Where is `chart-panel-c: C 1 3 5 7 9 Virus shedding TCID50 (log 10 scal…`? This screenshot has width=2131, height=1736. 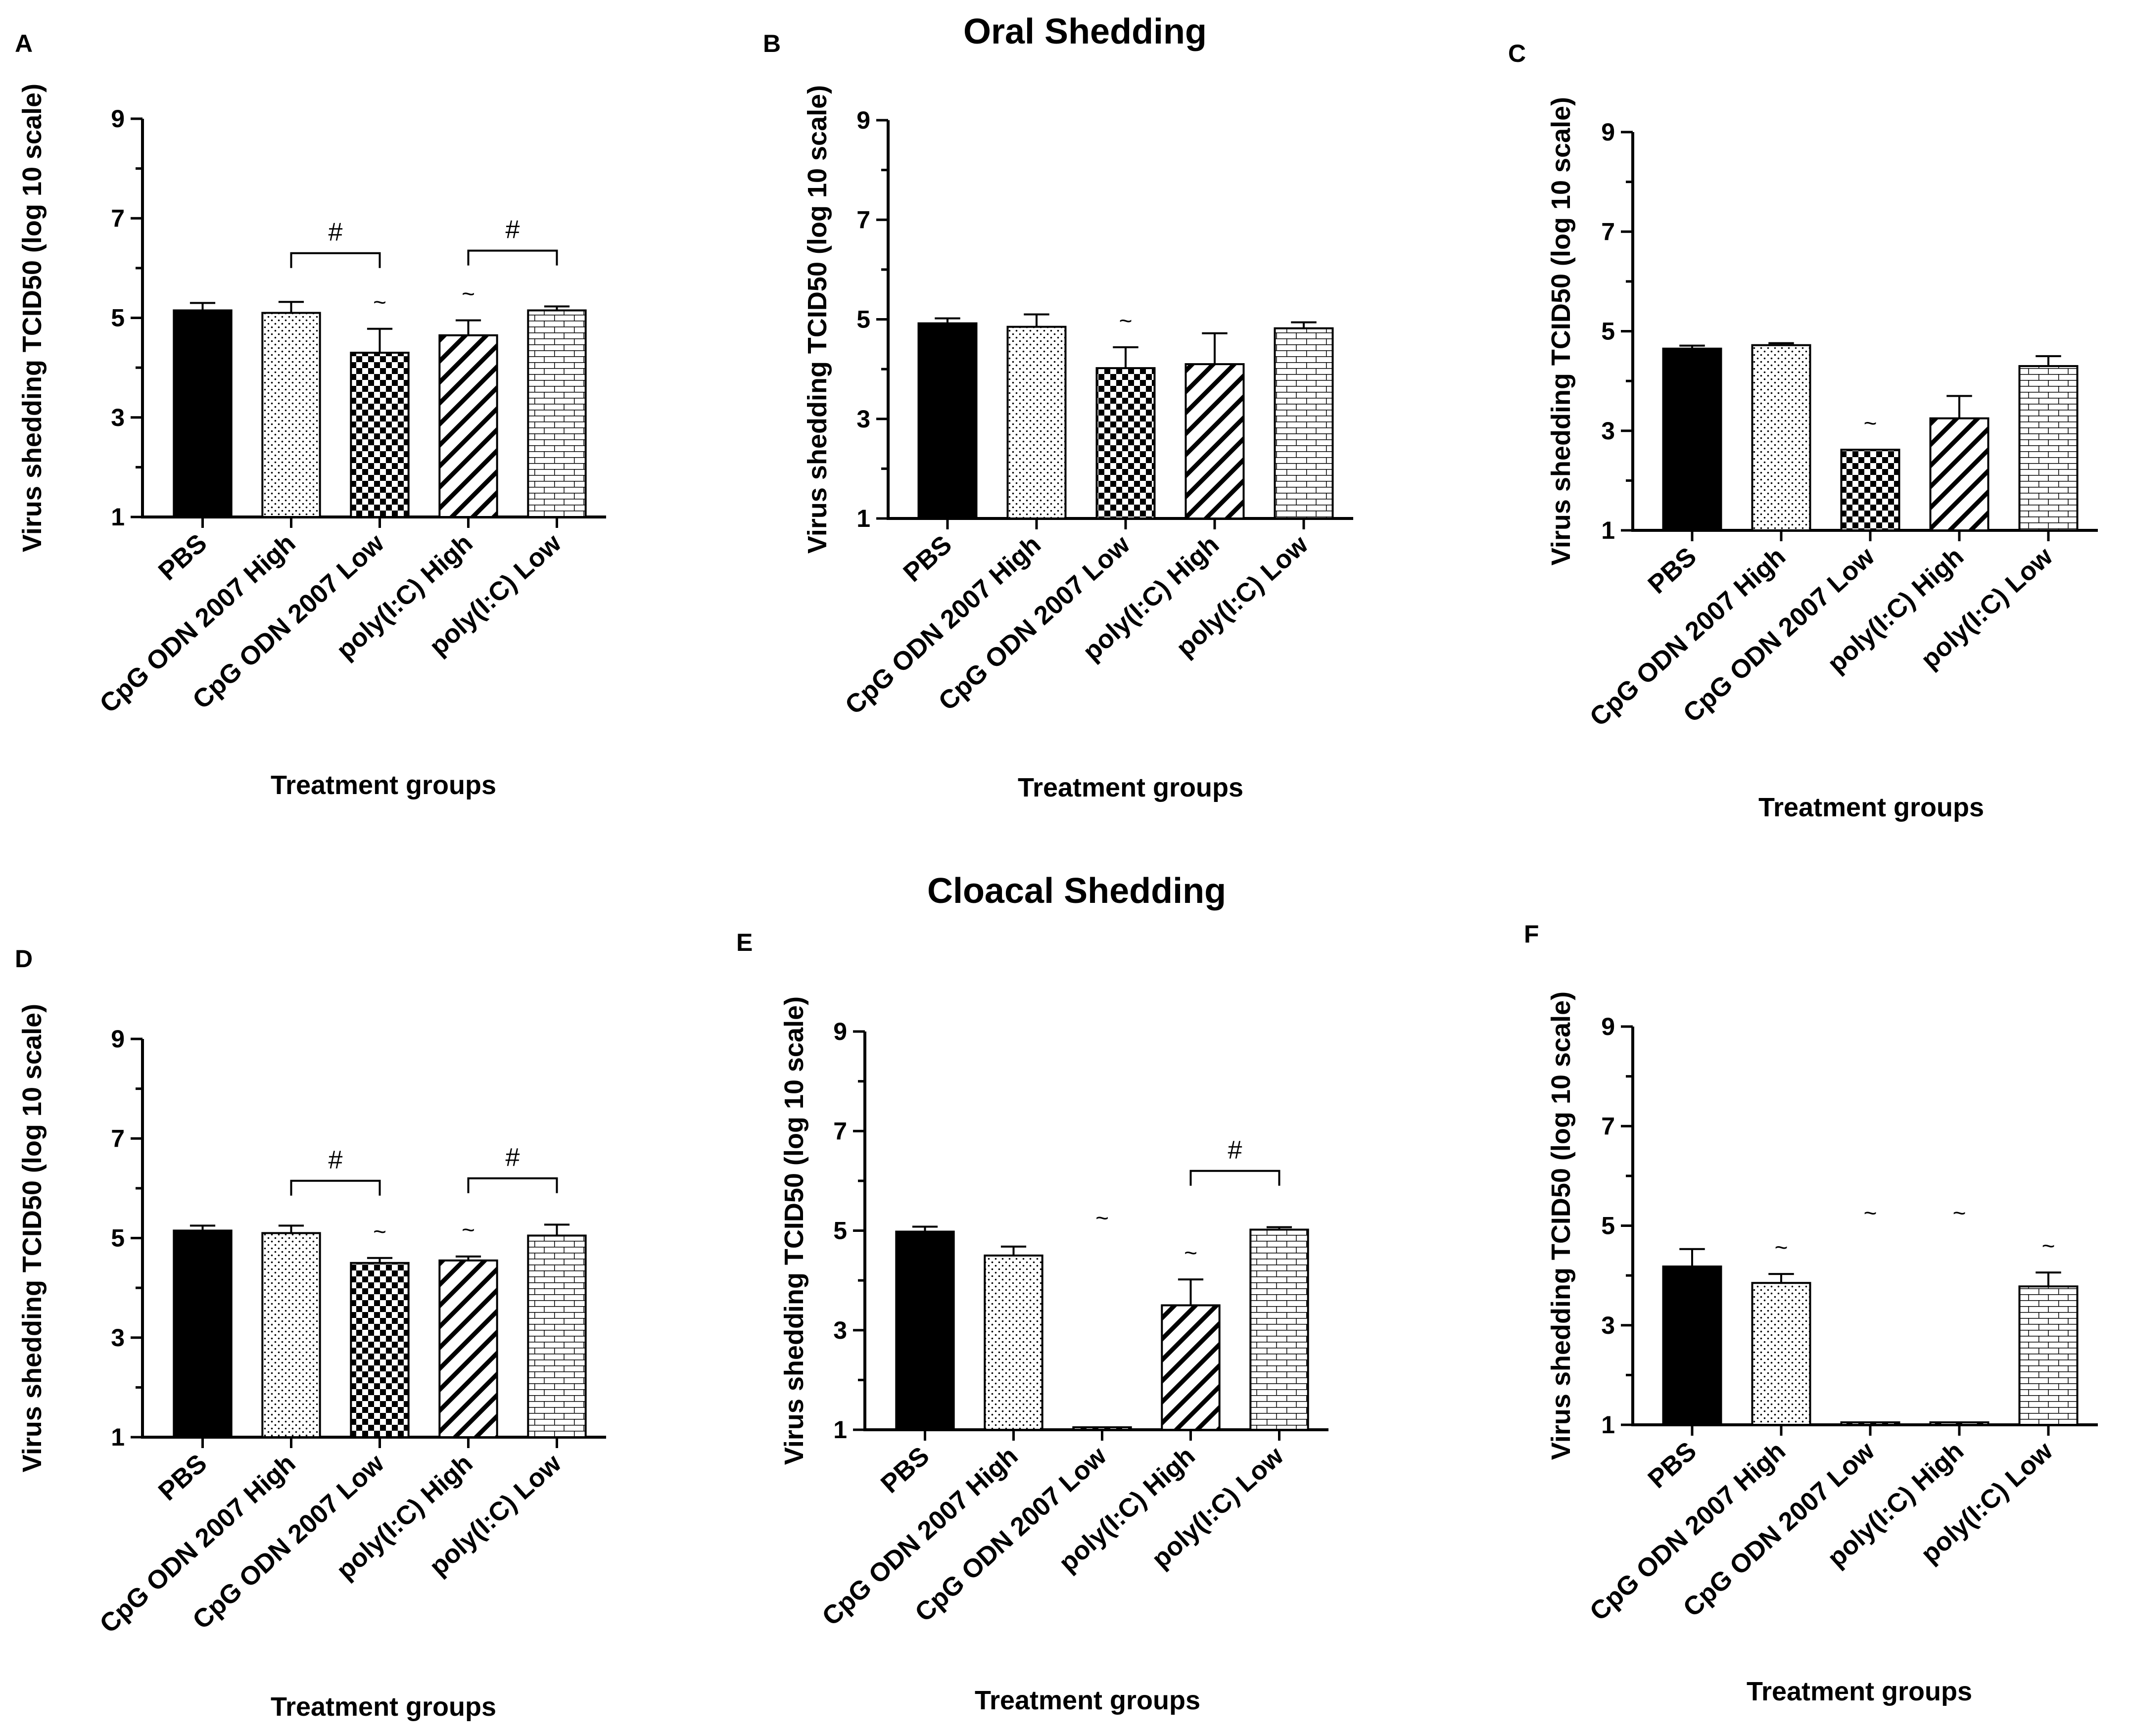 chart-panel-c: C 1 3 5 7 9 Virus shedding TCID50 (log 10 scal… is located at coordinates (1803, 431).